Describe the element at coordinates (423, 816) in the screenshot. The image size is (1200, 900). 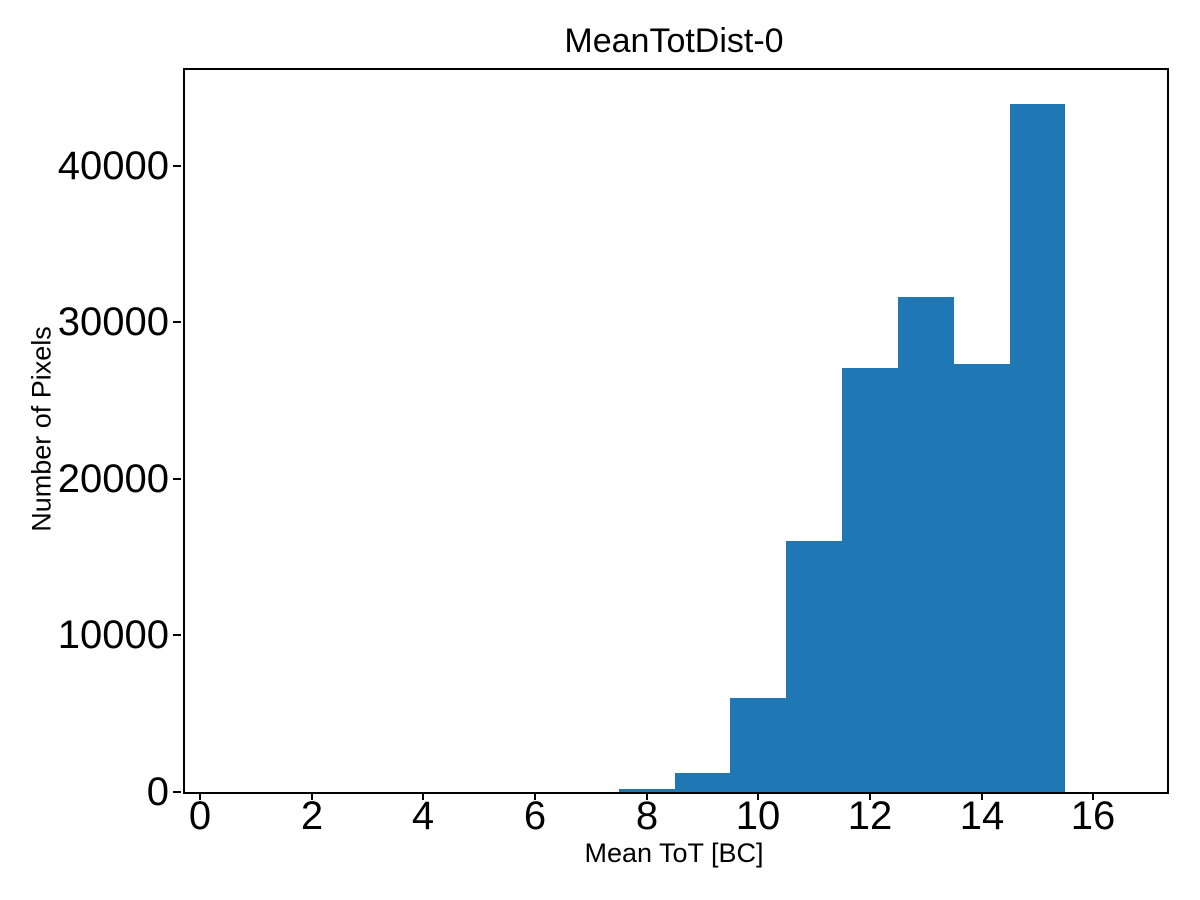
I see `x-tick-label: 4` at that location.